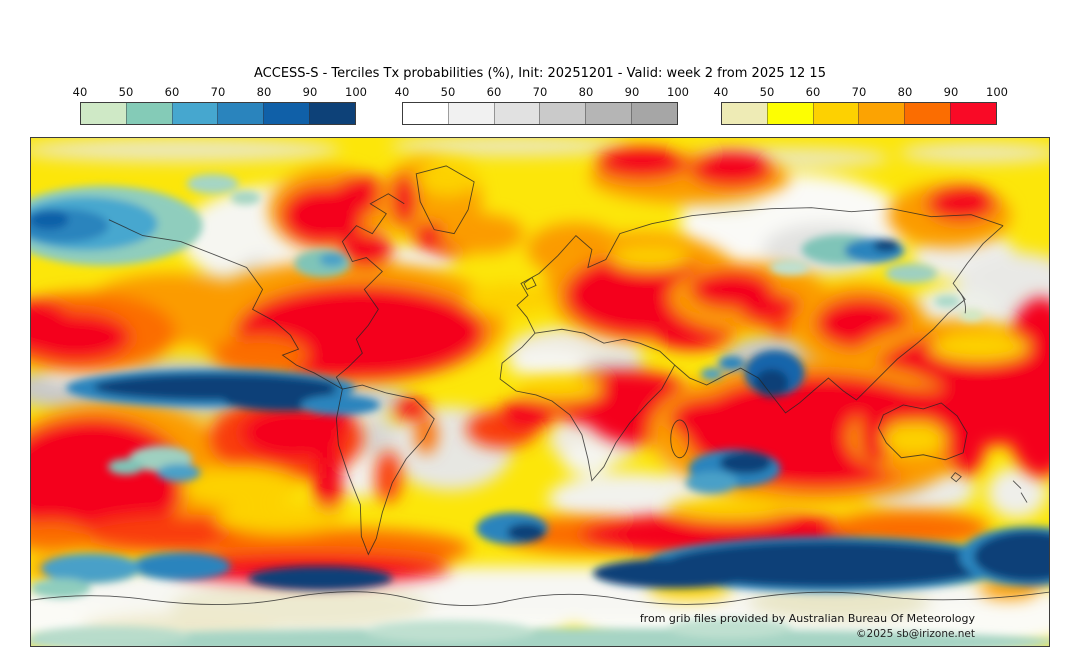  I want to click on credit-copyright-text: ©2025 sb@irizone.net, so click(915, 634).